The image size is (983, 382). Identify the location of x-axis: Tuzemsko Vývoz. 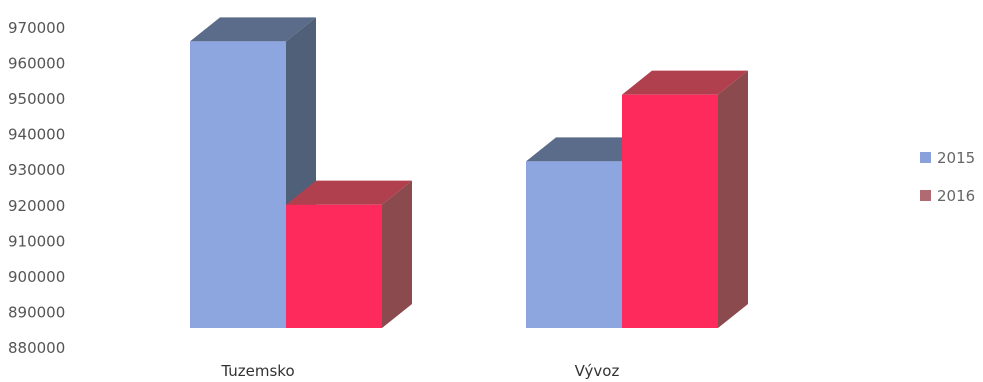
(419, 371).